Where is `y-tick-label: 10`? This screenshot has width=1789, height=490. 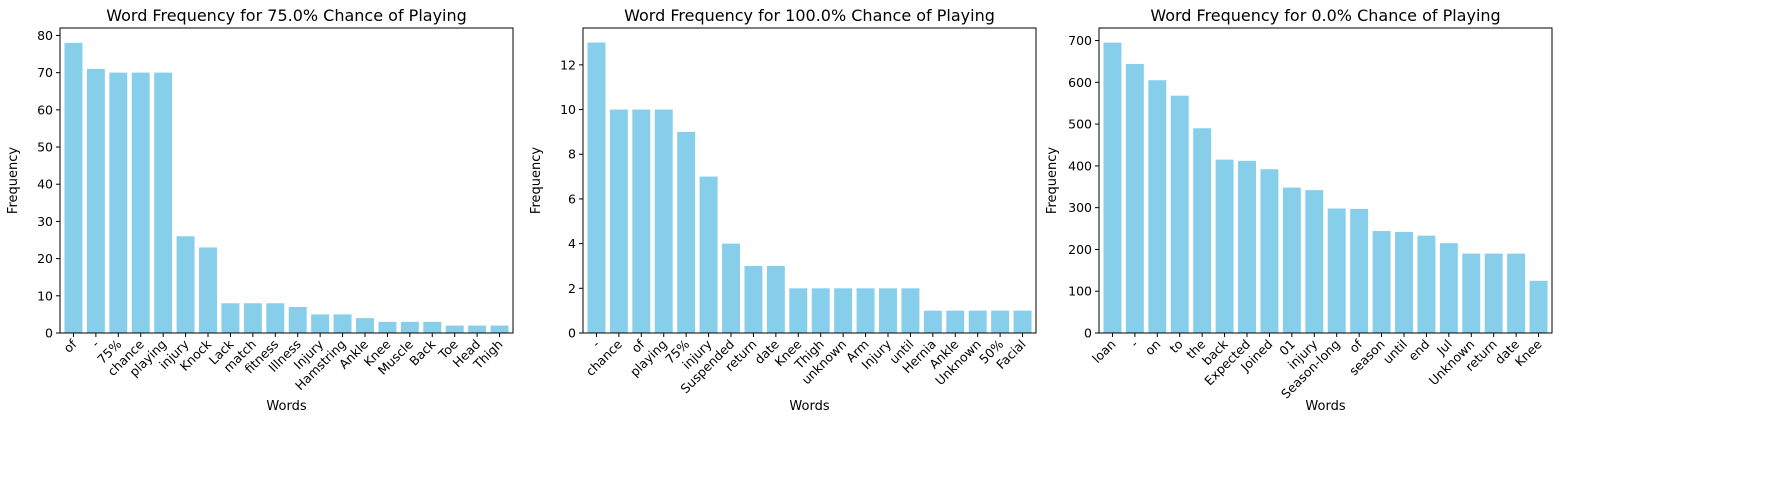
y-tick-label: 10 is located at coordinates (568, 109).